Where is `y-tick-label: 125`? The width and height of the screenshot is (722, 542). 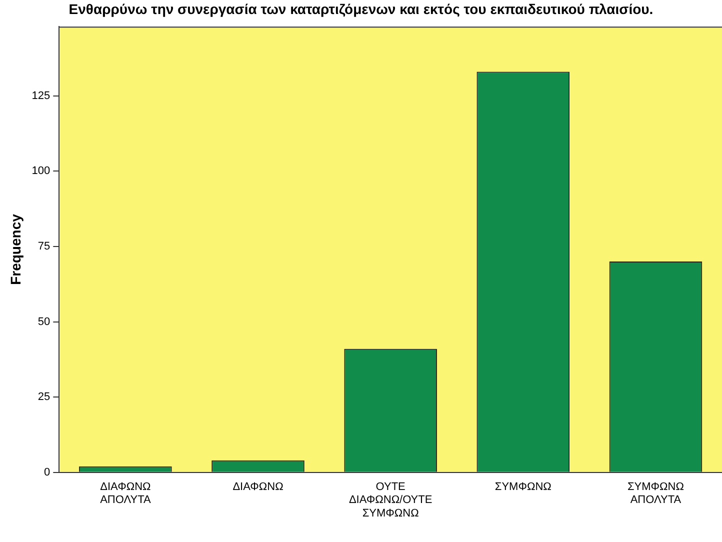
y-tick-label: 125 is located at coordinates (41, 96).